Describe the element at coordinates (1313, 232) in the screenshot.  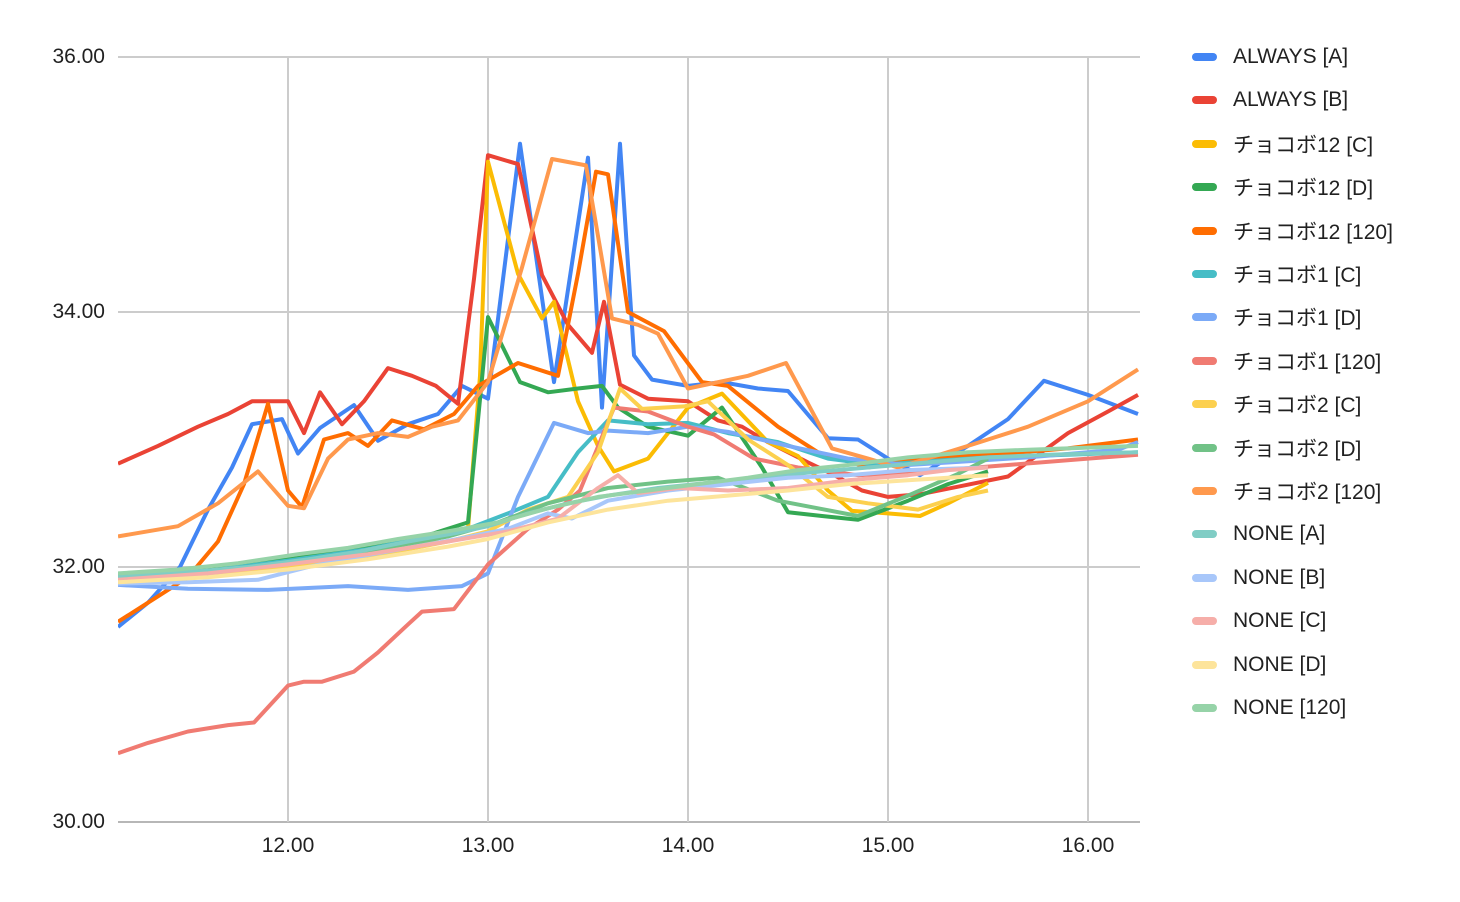
I see `legend-label: チョコボ12 [120]` at that location.